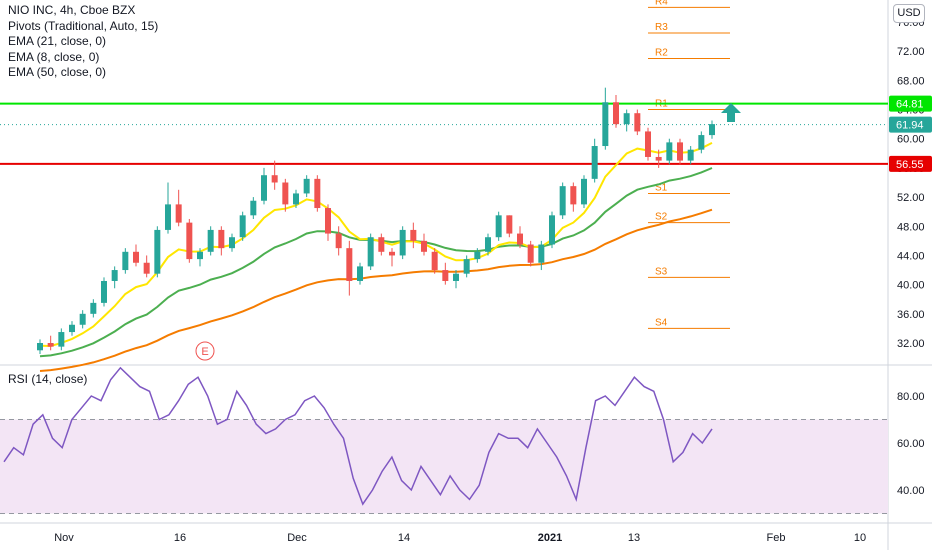  Describe the element at coordinates (911, 52) in the screenshot. I see `price-tick-label: 72.00` at that location.